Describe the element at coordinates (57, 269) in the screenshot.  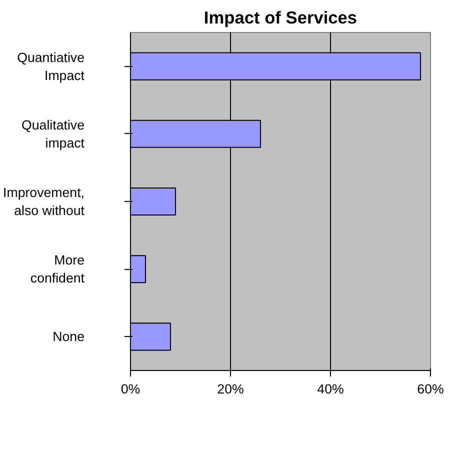
I see `y-tick-label: More confident` at that location.